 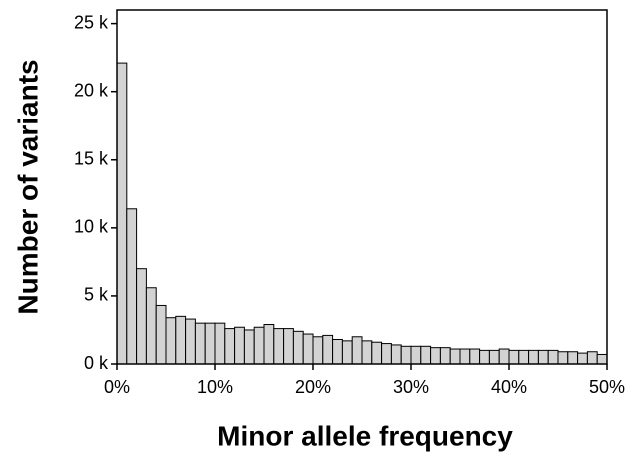 What do you see at coordinates (91, 227) in the screenshot?
I see `y-tick-label: 10 k` at bounding box center [91, 227].